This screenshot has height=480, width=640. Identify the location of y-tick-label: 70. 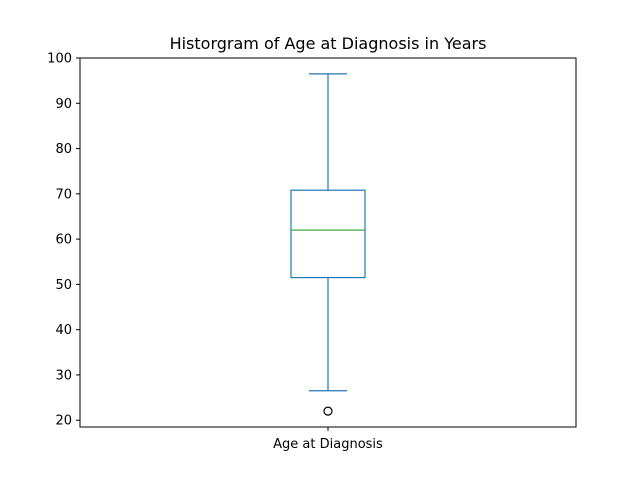
(63, 194).